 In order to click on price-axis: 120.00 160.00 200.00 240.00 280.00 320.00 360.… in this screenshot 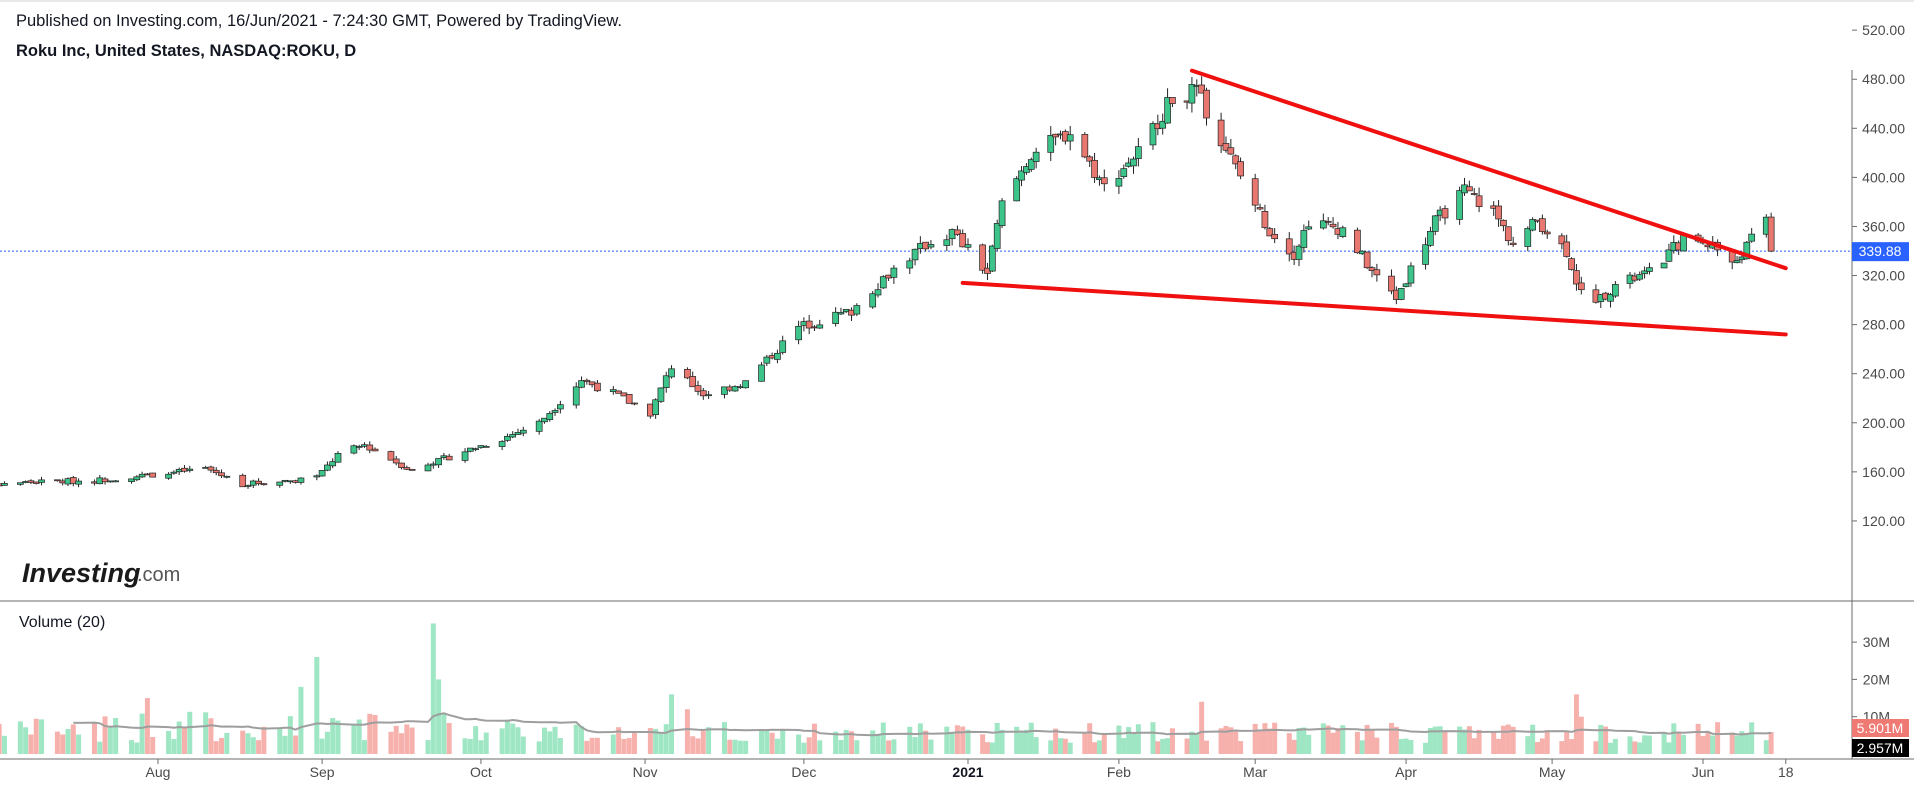, I will do `click(1878, 275)`.